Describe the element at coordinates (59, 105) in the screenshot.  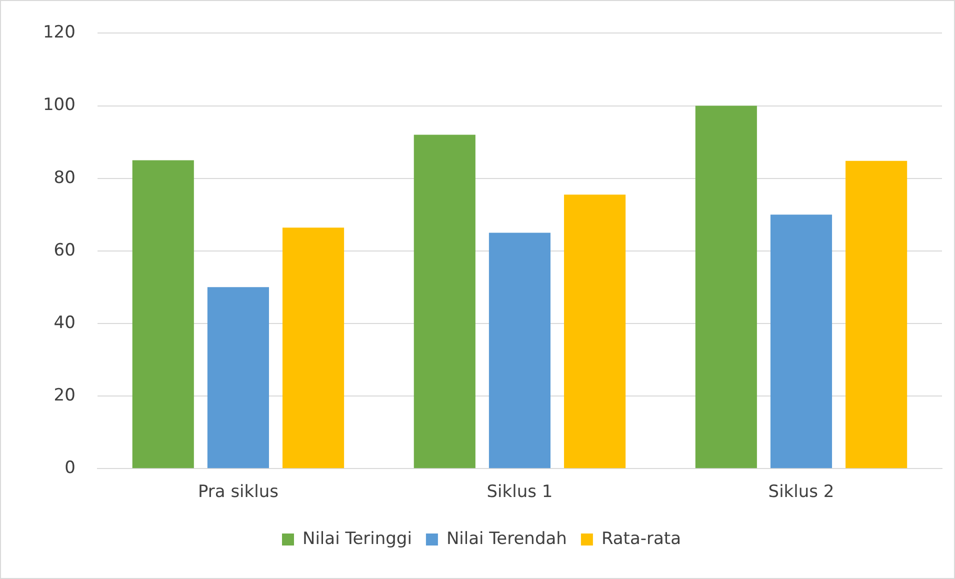
I see `y-tick-label: 100` at that location.